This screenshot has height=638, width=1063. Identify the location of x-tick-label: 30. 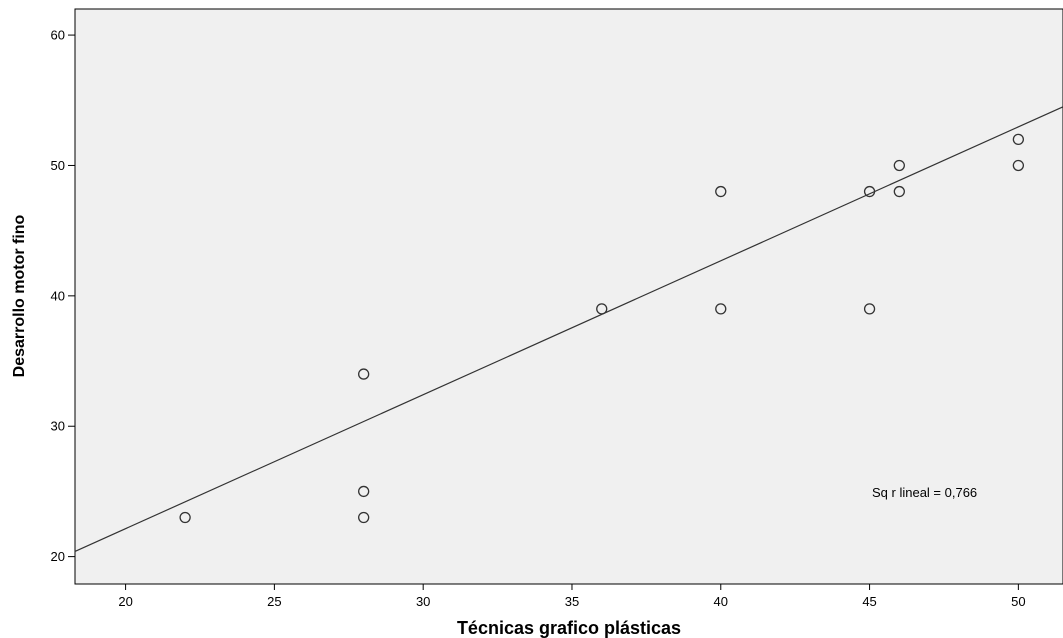
(423, 601).